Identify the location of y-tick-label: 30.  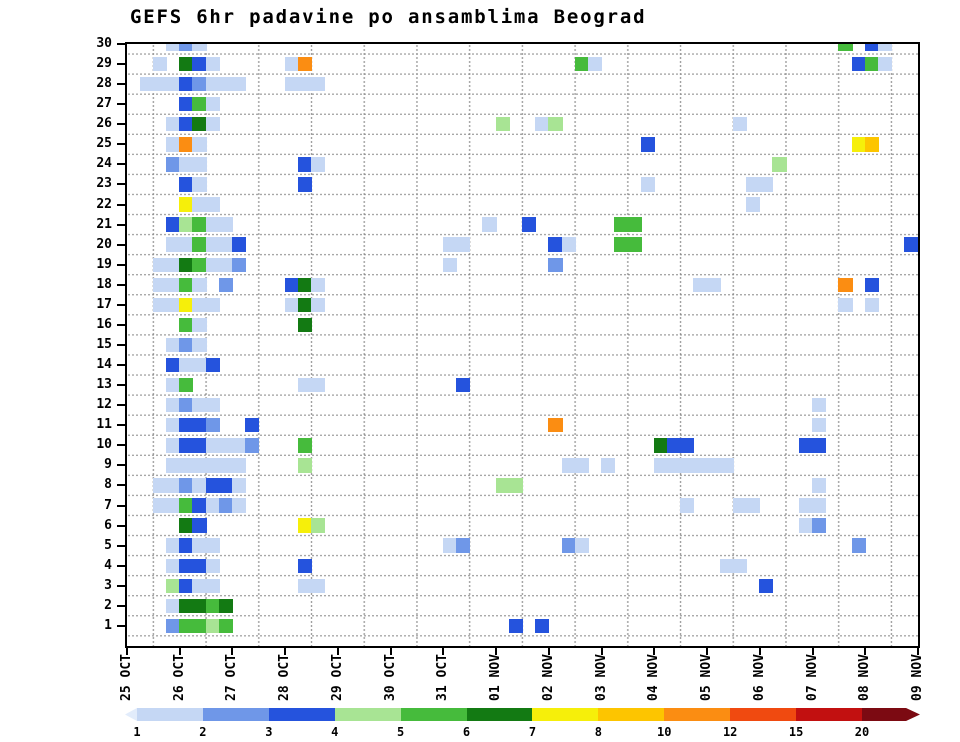
(104, 43).